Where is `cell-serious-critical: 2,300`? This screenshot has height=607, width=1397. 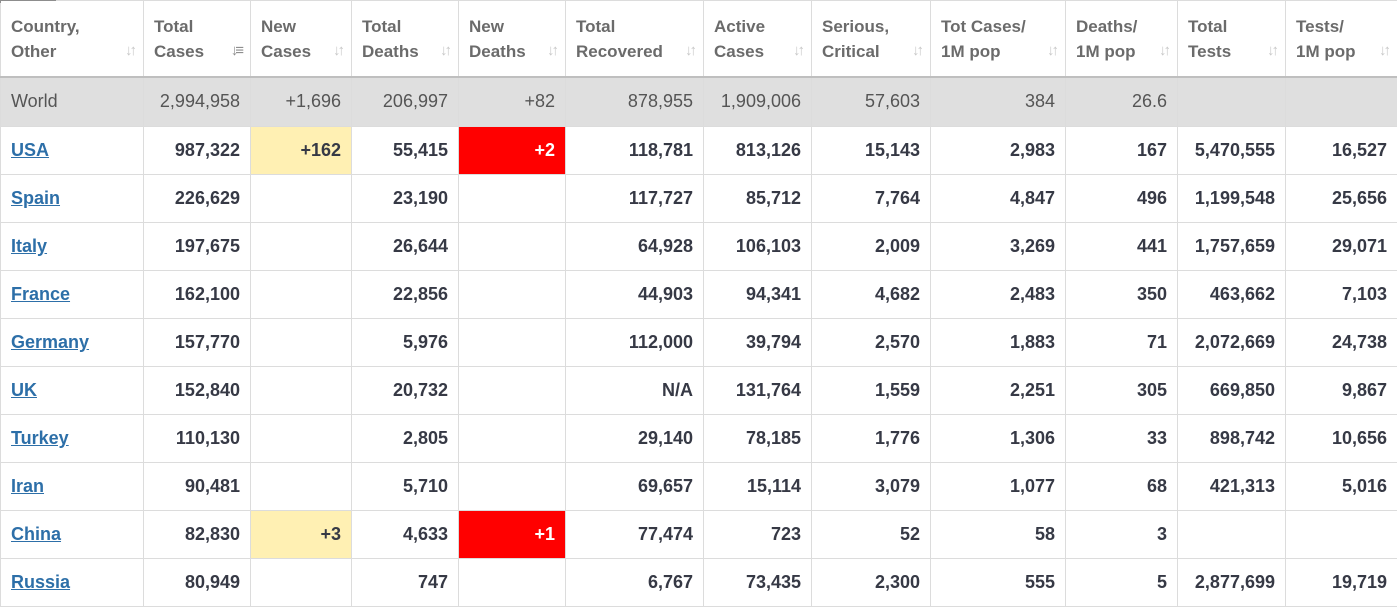 cell-serious-critical: 2,300 is located at coordinates (871, 583).